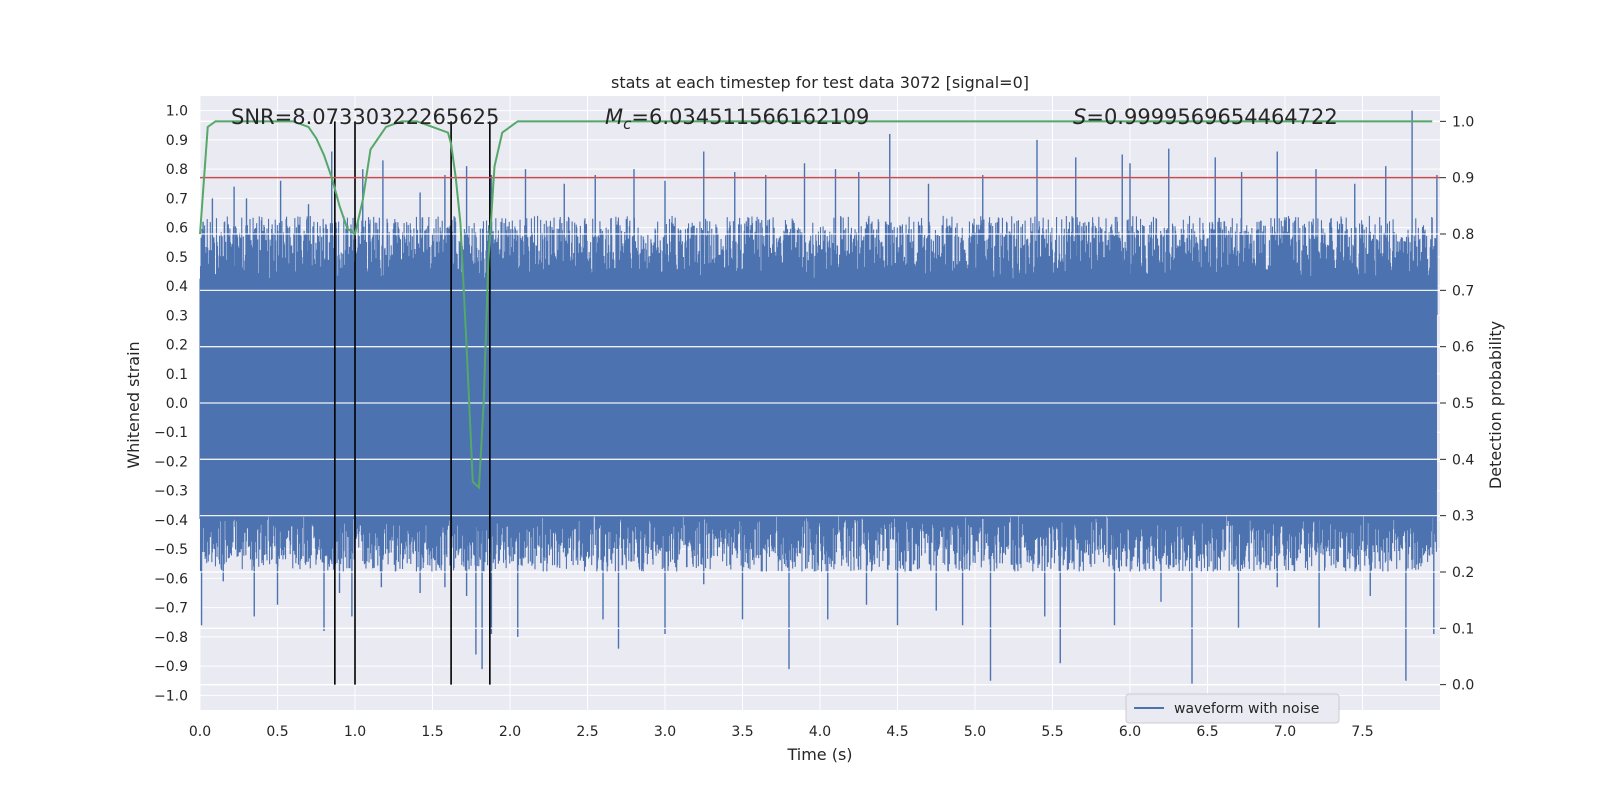 This screenshot has width=1600, height=800. I want to click on legend-box, so click(1232, 708).